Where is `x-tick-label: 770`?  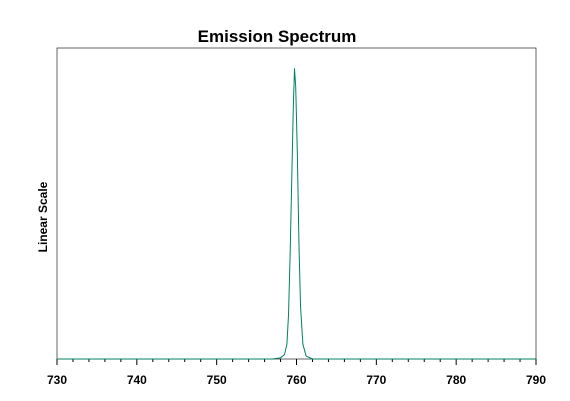 x-tick-label: 770 is located at coordinates (376, 380).